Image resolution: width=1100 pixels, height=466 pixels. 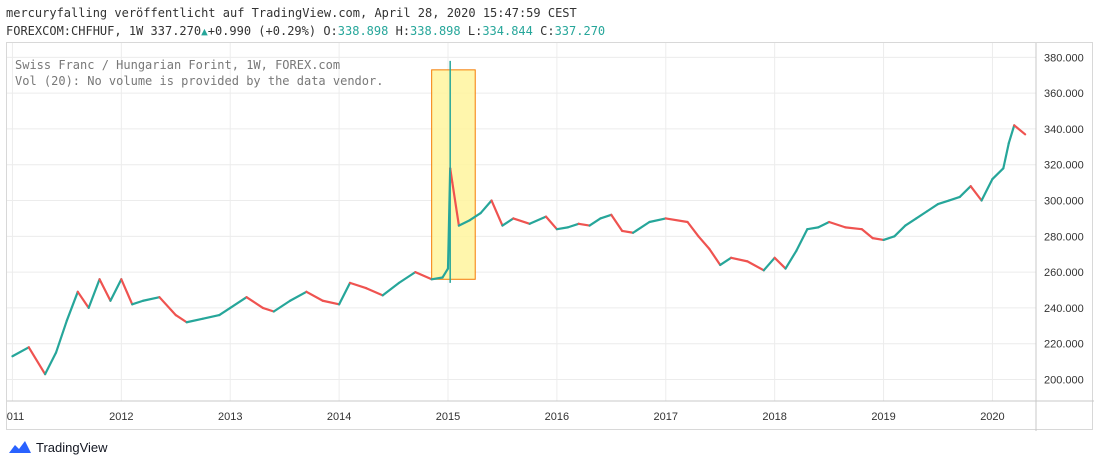 I want to click on open-value: 338.898, so click(x=363, y=31).